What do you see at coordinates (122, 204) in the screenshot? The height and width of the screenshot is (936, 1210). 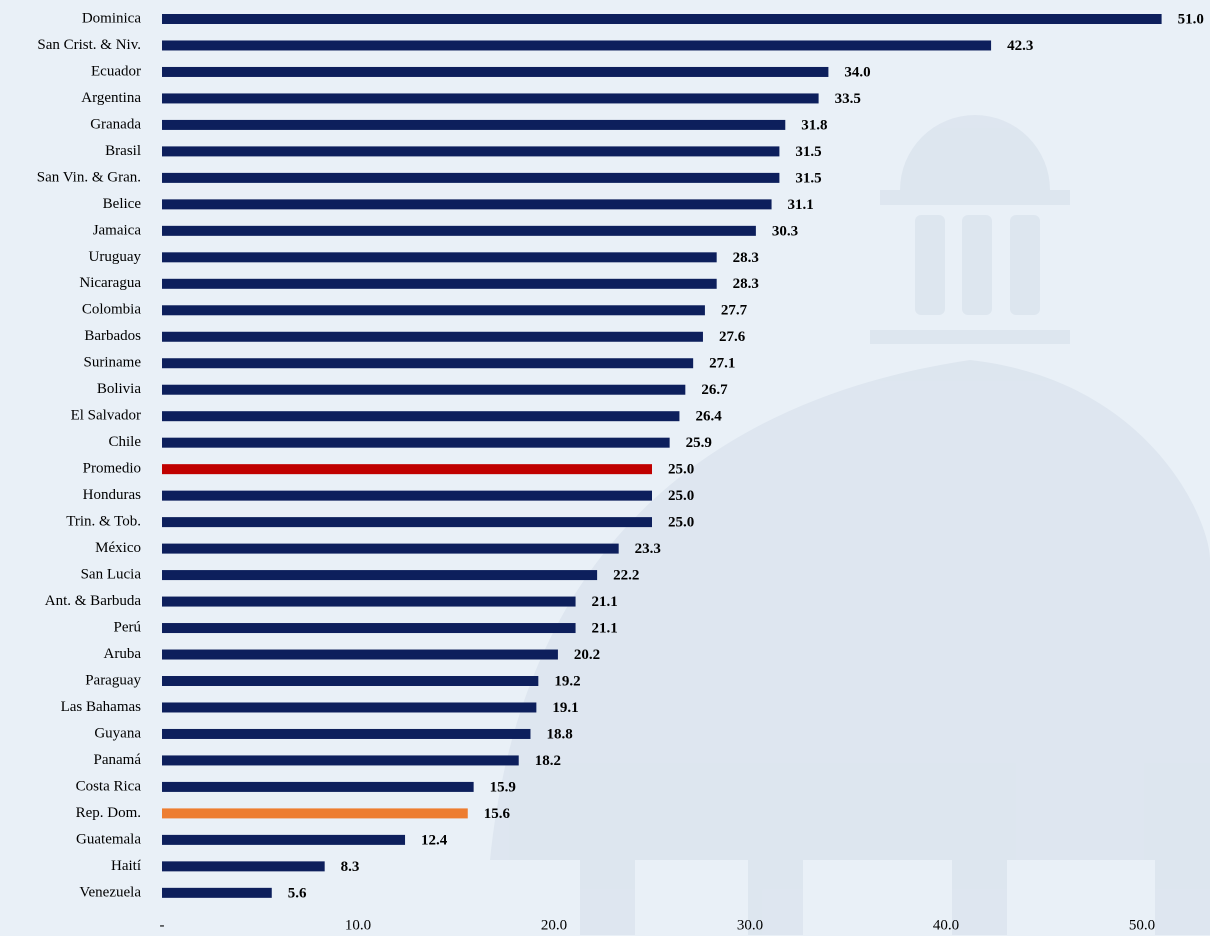 I see `y-tick-label: Belice` at bounding box center [122, 204].